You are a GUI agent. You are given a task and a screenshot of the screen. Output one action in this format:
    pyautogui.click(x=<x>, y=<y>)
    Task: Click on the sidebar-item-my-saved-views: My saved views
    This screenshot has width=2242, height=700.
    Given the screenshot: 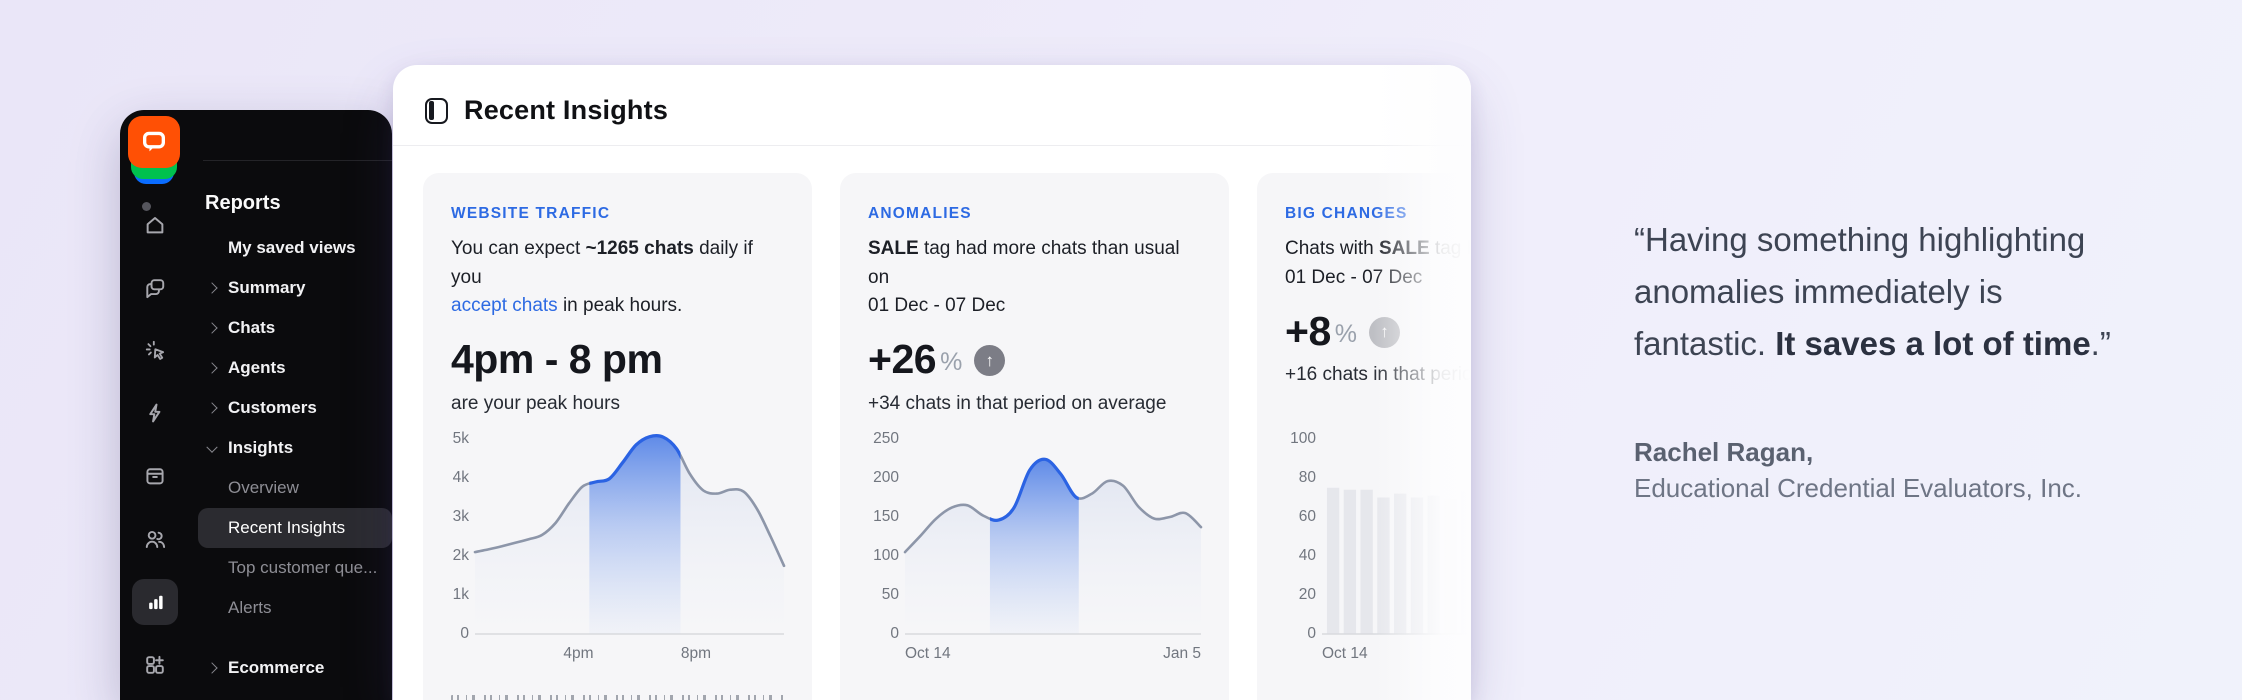 What is the action you would take?
    pyautogui.click(x=295, y=248)
    